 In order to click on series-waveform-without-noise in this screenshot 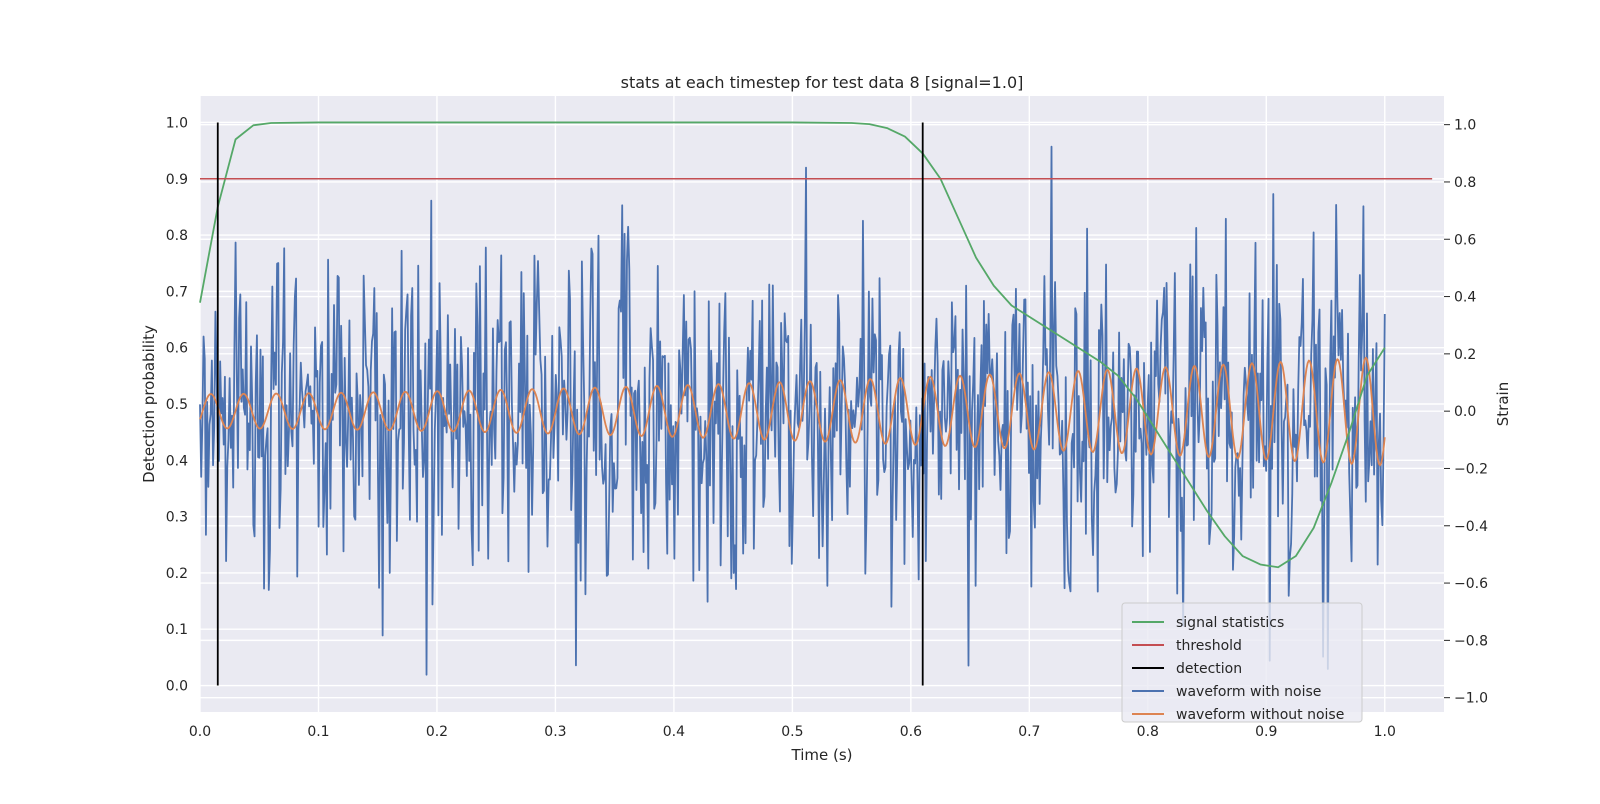, I will do `click(792, 411)`.